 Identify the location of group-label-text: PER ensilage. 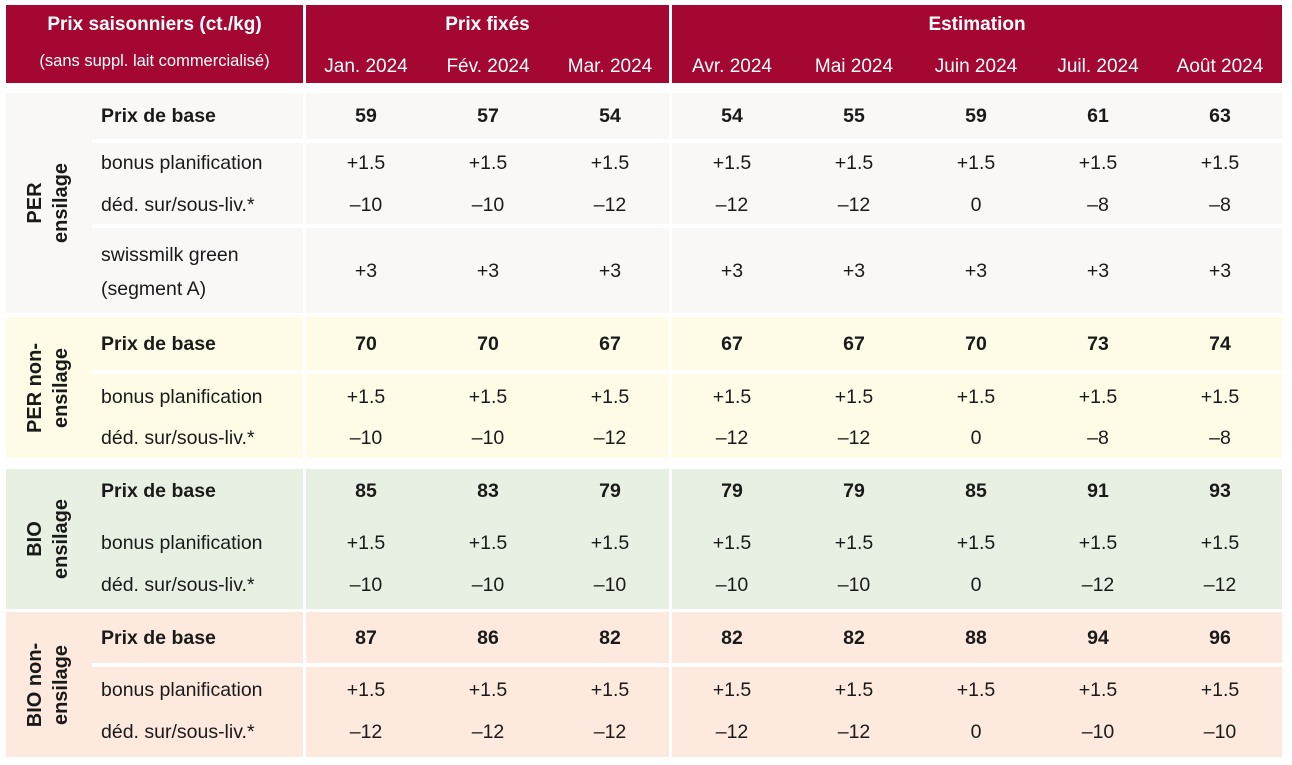
(48, 203).